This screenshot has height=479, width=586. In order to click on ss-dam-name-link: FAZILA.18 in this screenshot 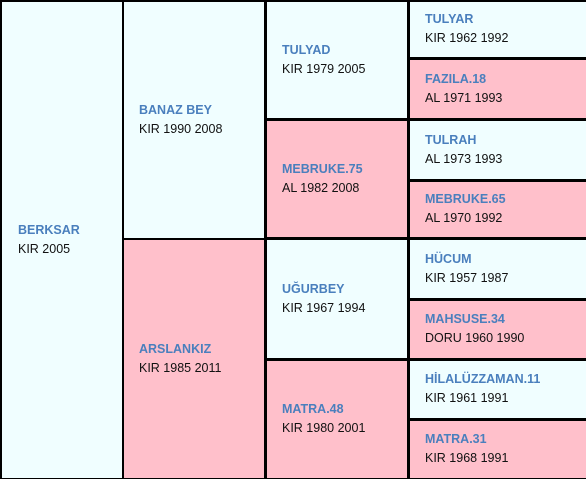, I will do `click(456, 78)`.